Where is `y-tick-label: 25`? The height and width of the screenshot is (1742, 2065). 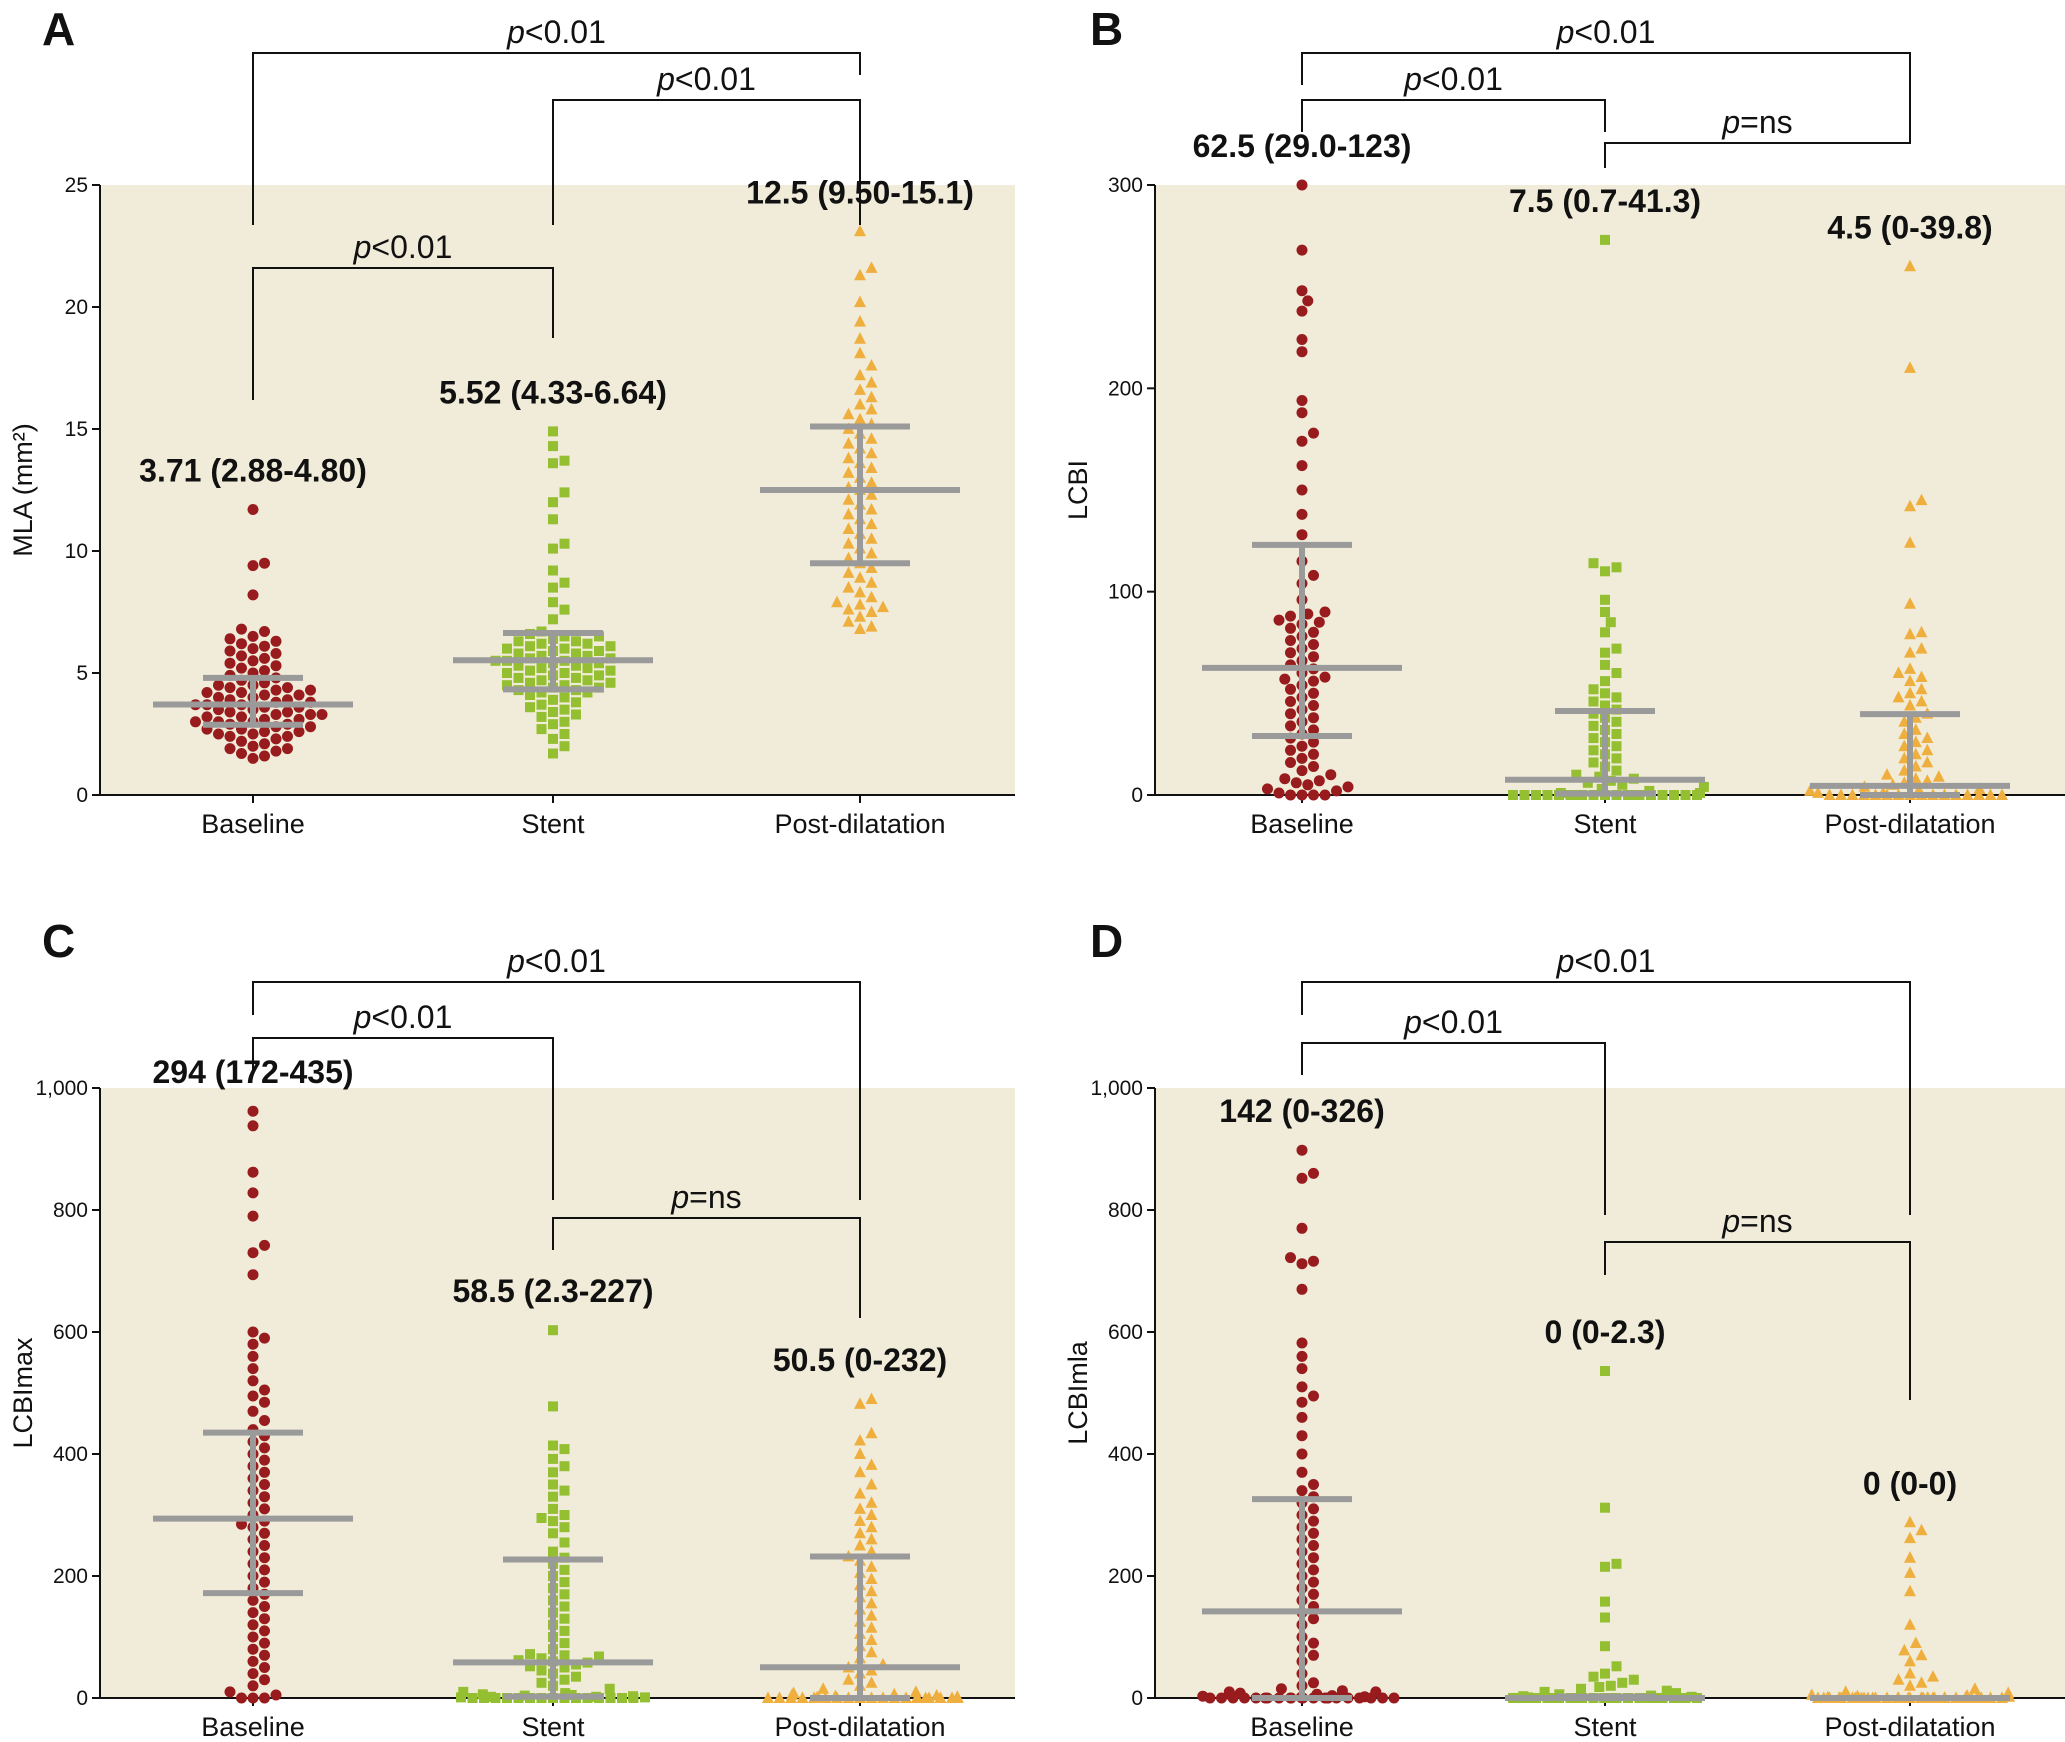
y-tick-label: 25 is located at coordinates (76, 185).